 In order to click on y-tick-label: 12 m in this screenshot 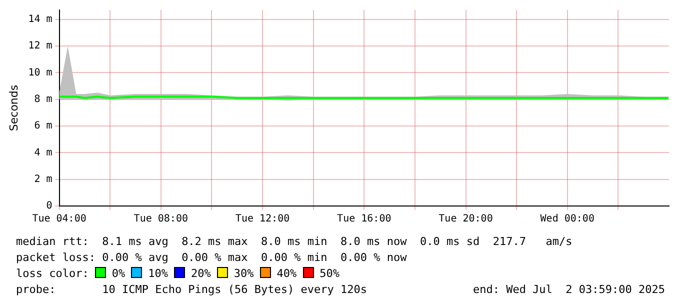, I will do `click(40, 46)`.